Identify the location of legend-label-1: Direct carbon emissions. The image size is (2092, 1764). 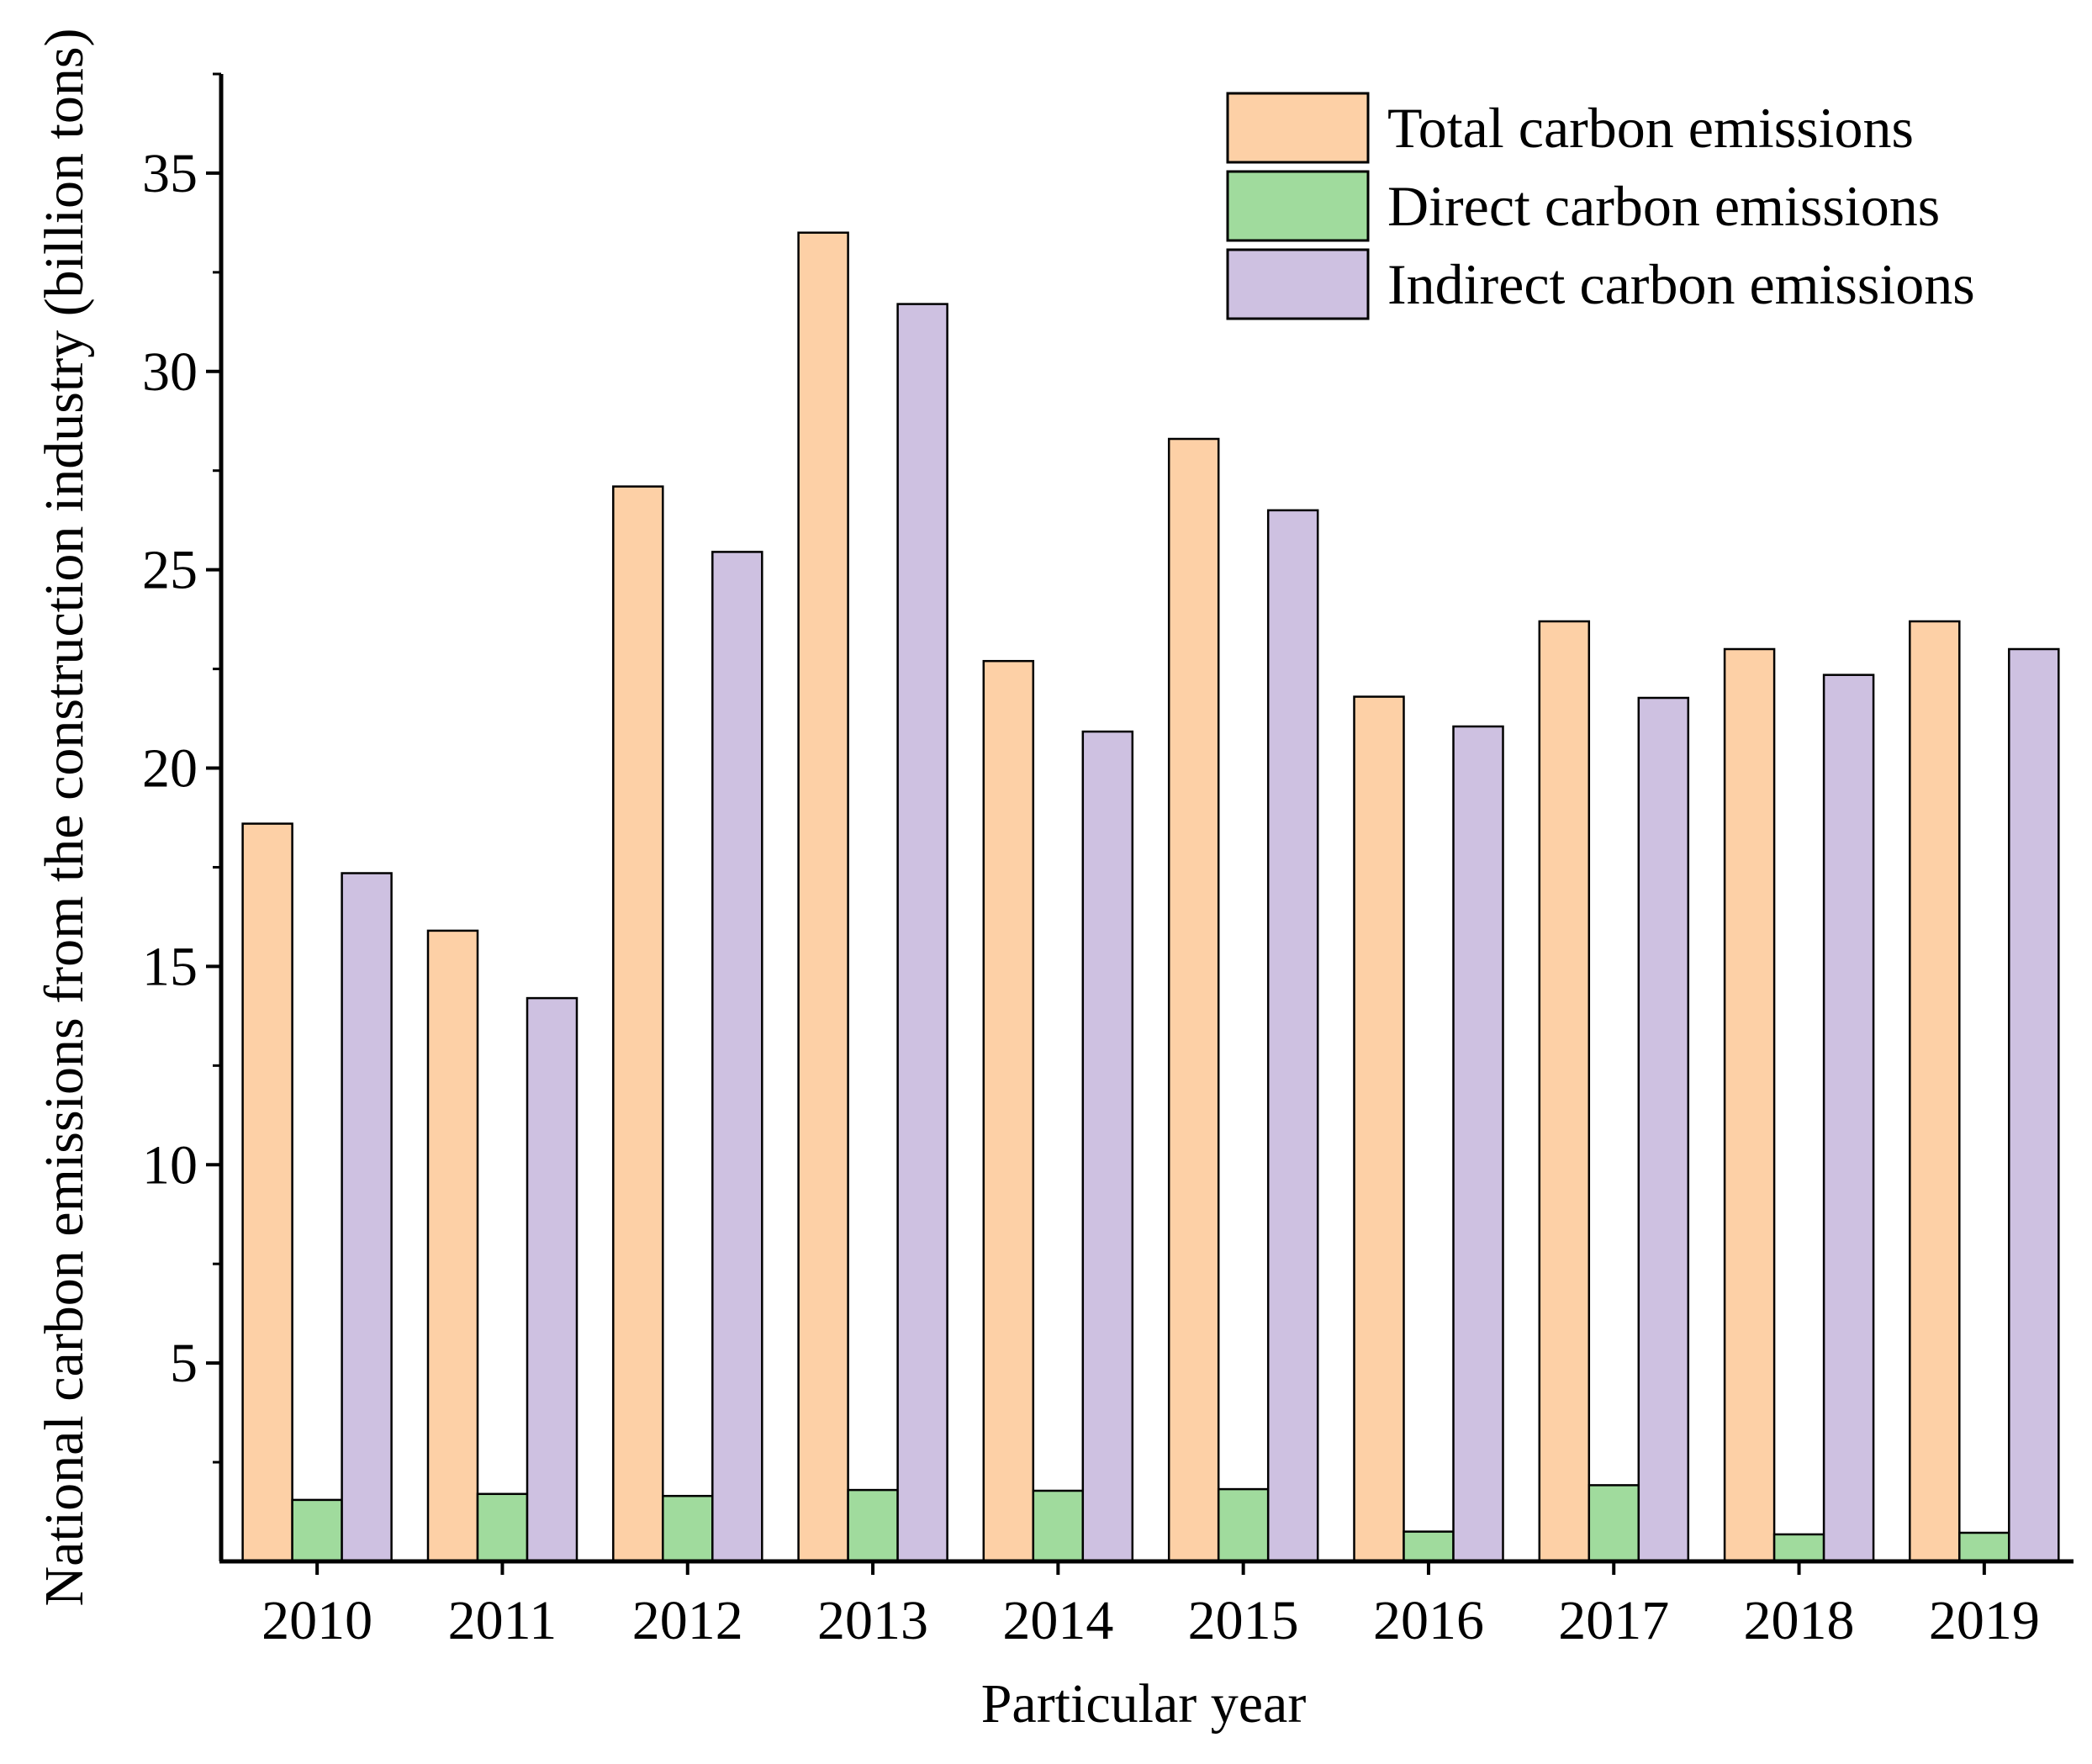
(1664, 206).